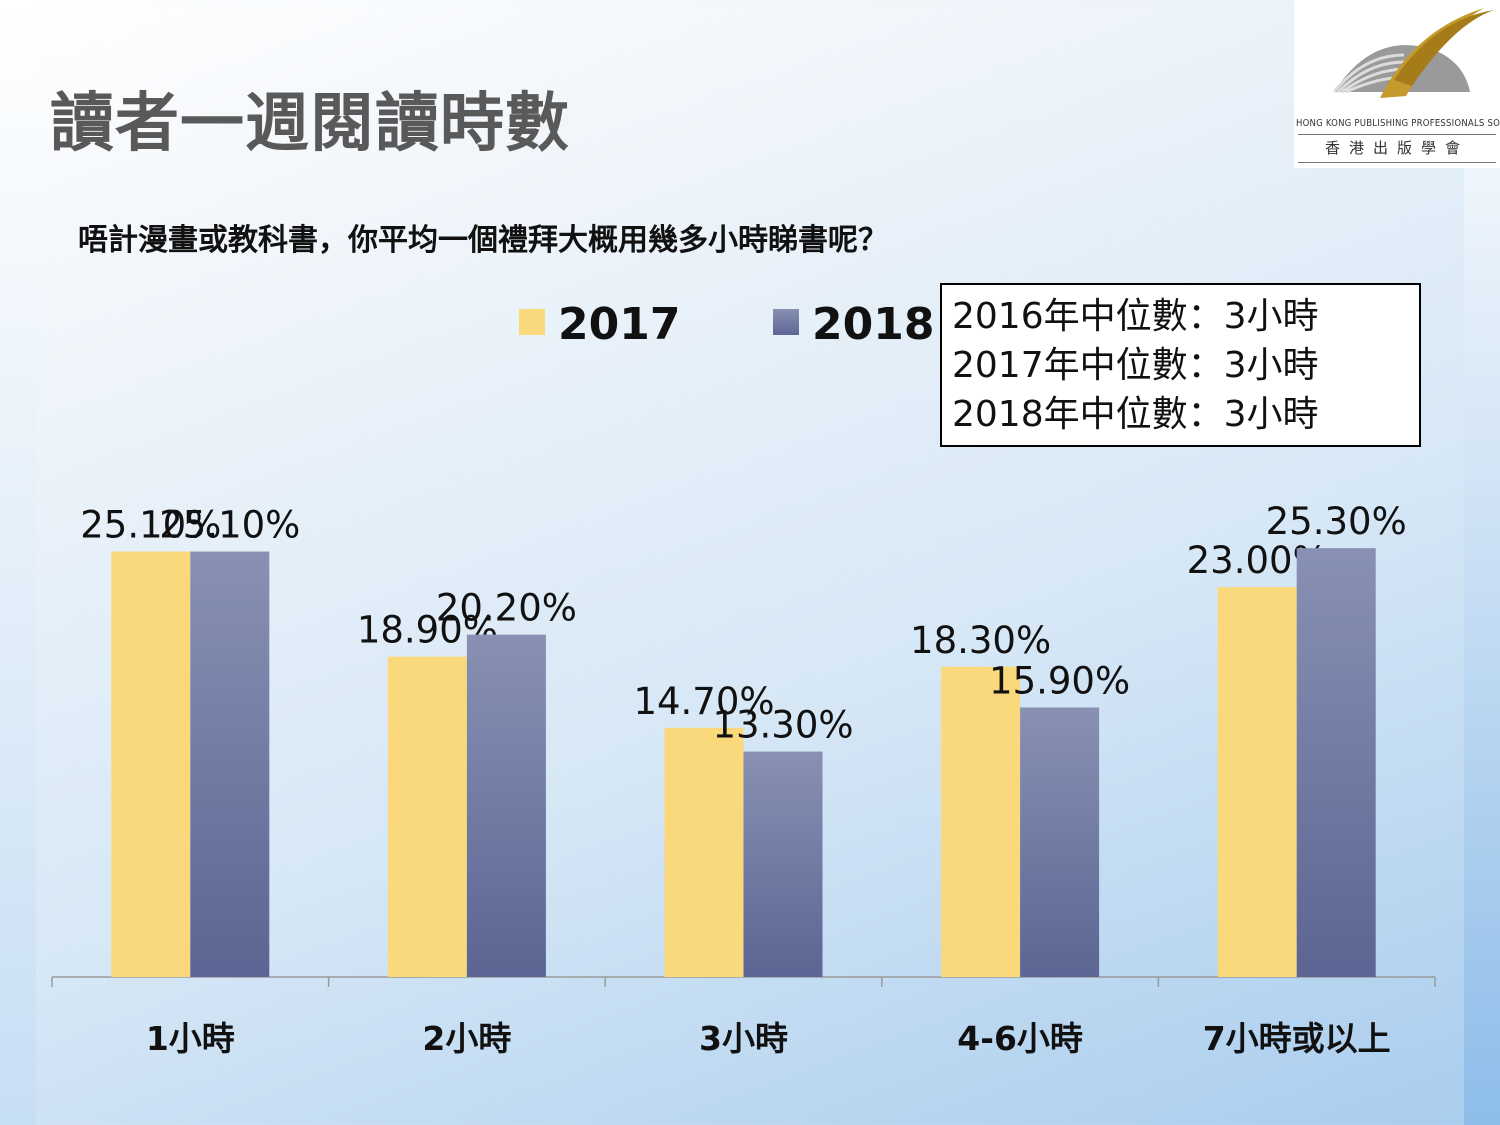  What do you see at coordinates (150, 525) in the screenshot?
I see `data-label-2017-0: 25.10%` at bounding box center [150, 525].